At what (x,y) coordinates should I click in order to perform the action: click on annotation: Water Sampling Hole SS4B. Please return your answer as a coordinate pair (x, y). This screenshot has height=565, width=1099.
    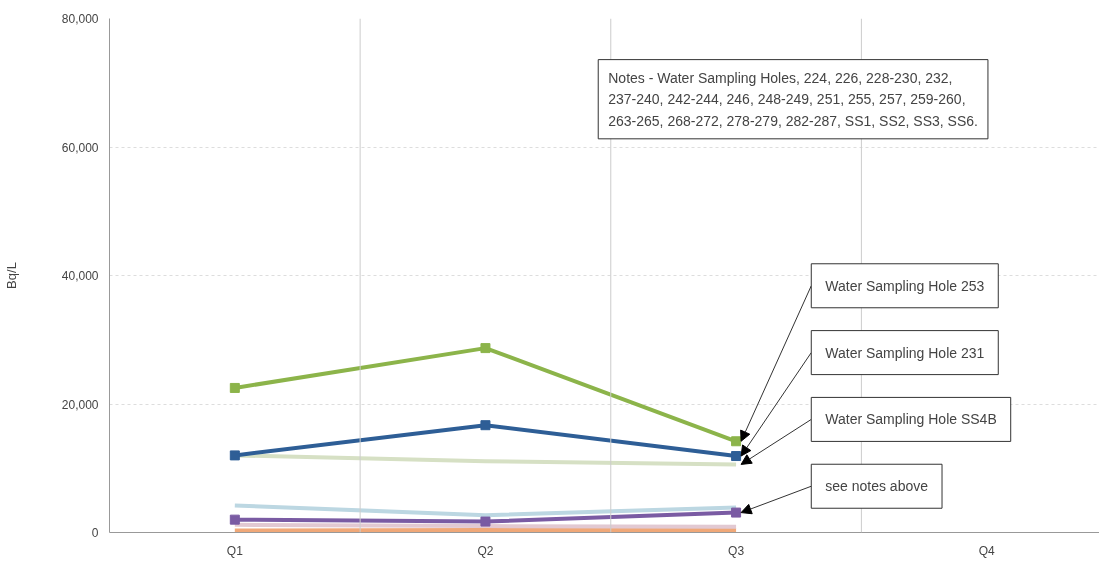
    Looking at the image, I should click on (911, 419).